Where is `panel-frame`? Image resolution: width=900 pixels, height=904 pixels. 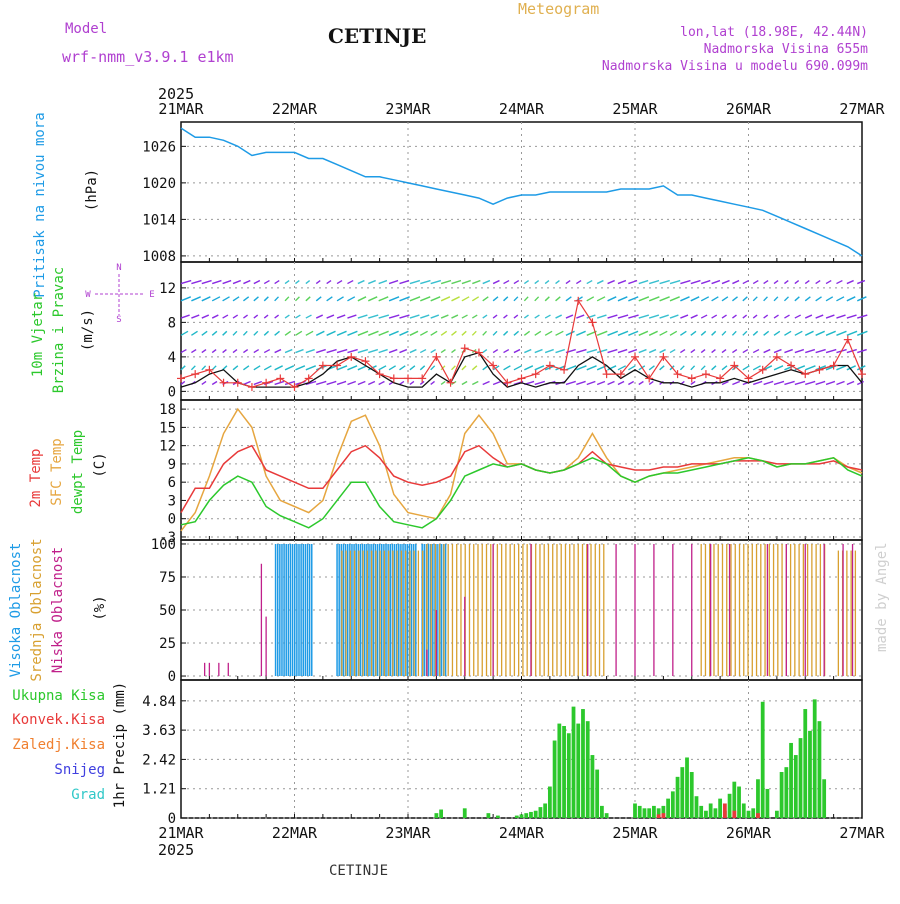 panel-frame is located at coordinates (521, 192).